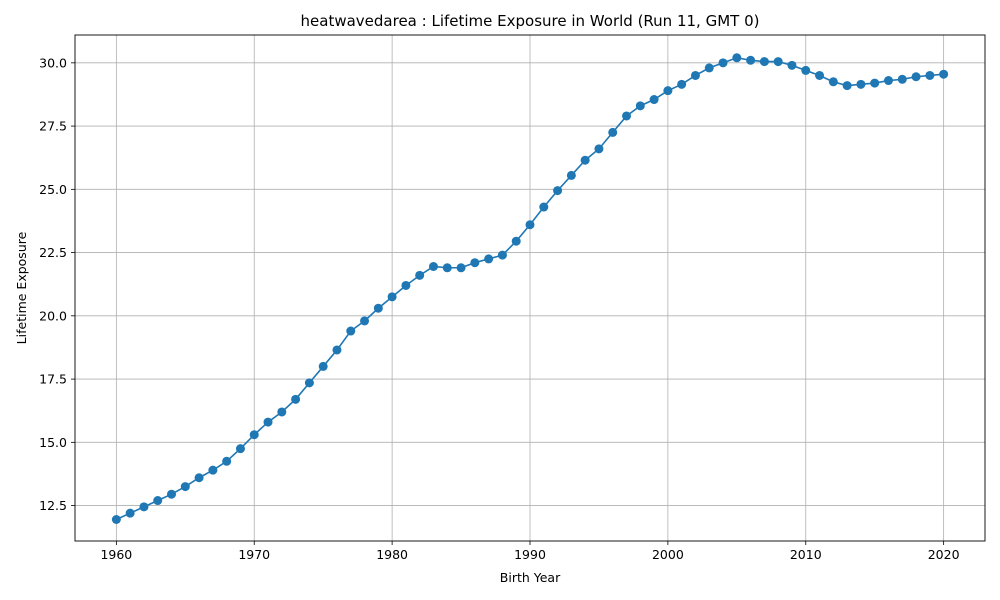 Image resolution: width=1000 pixels, height=600 pixels. Describe the element at coordinates (392, 554) in the screenshot. I see `x-tick-label: 1980` at that location.